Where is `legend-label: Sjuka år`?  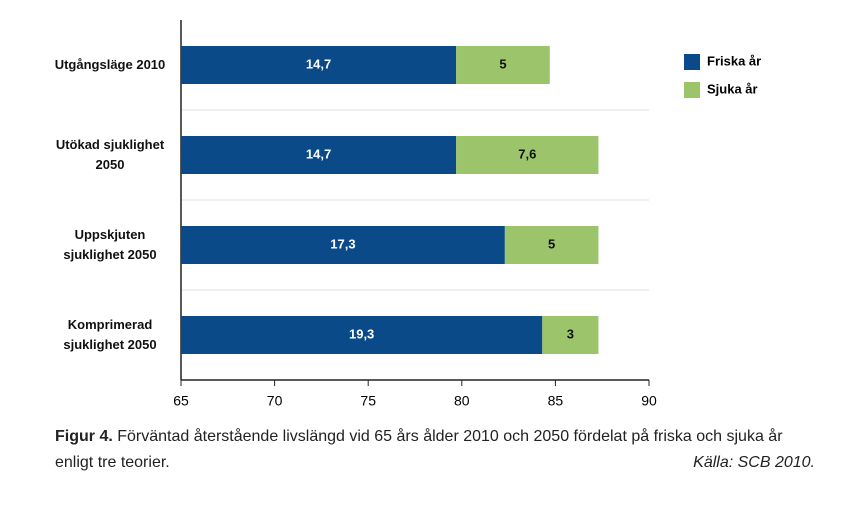
legend-label: Sjuka år is located at coordinates (732, 88).